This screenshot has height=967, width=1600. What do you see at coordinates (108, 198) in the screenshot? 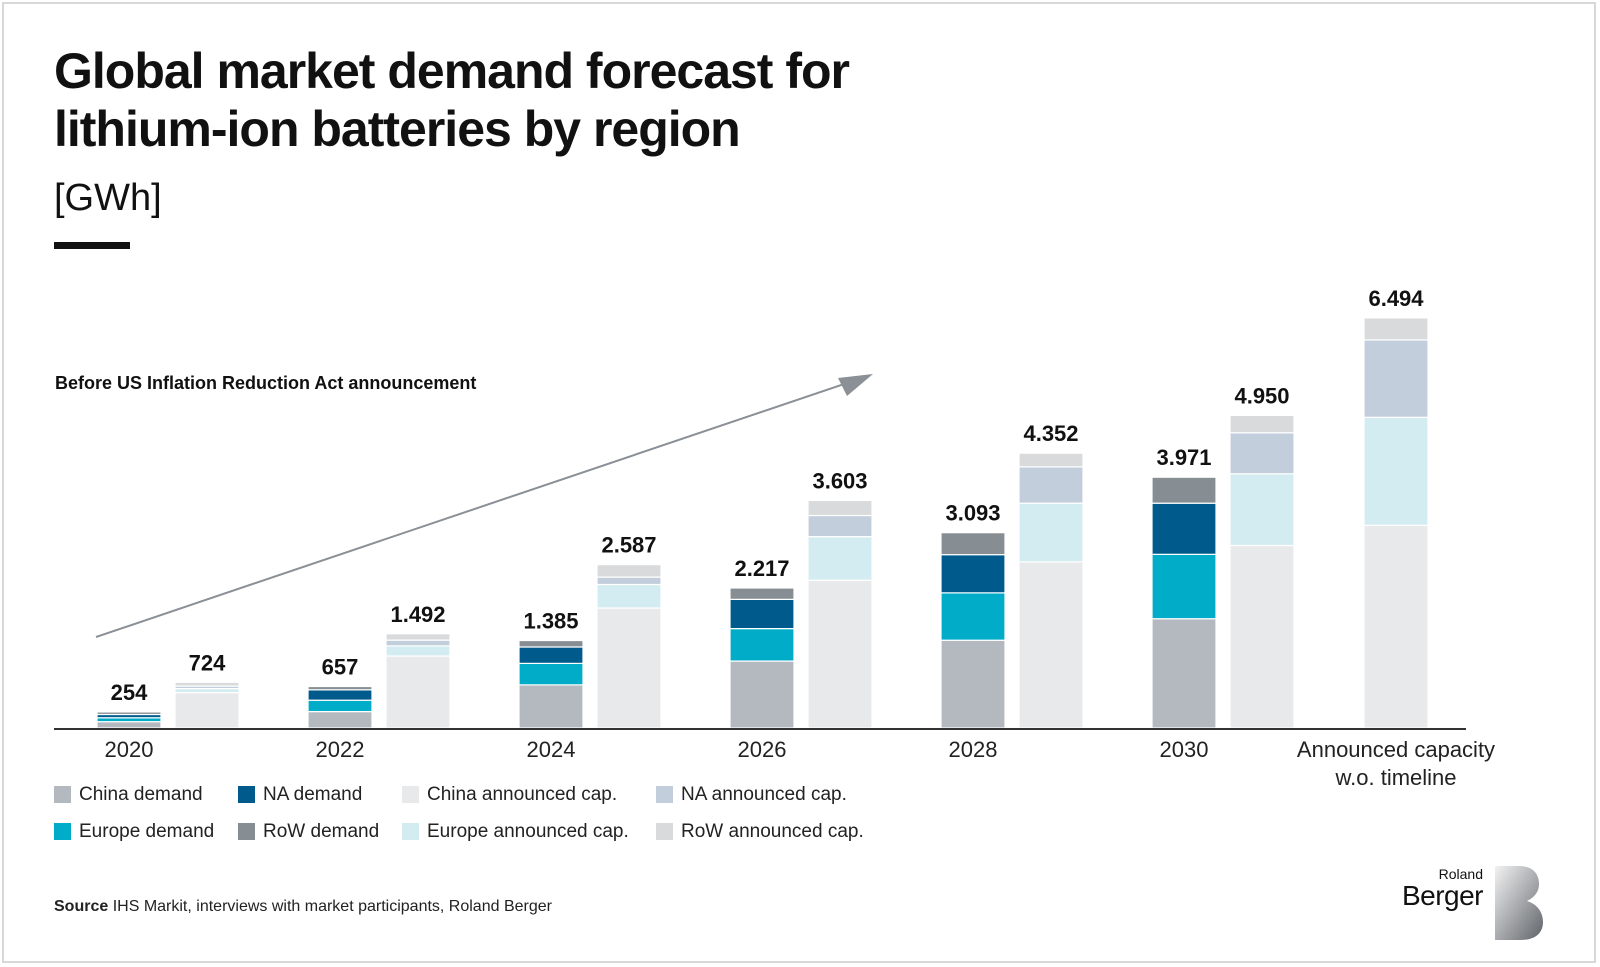
I see `unit-label: [GWh]` at bounding box center [108, 198].